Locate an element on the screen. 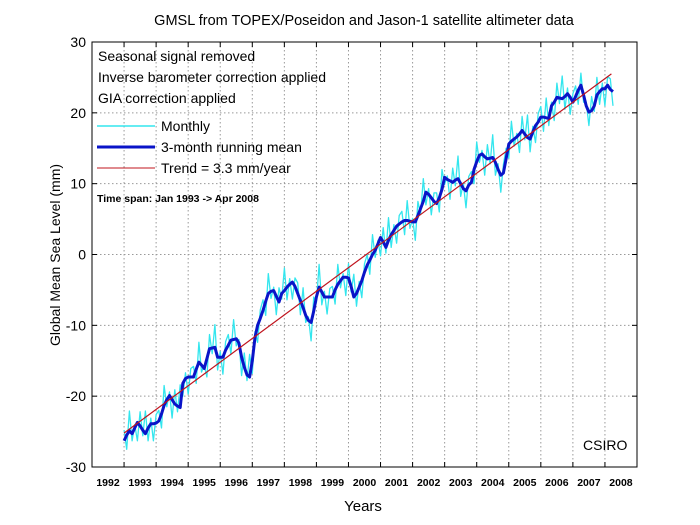 The width and height of the screenshot is (700, 525). x-tick-label: 1992 is located at coordinates (108, 483).